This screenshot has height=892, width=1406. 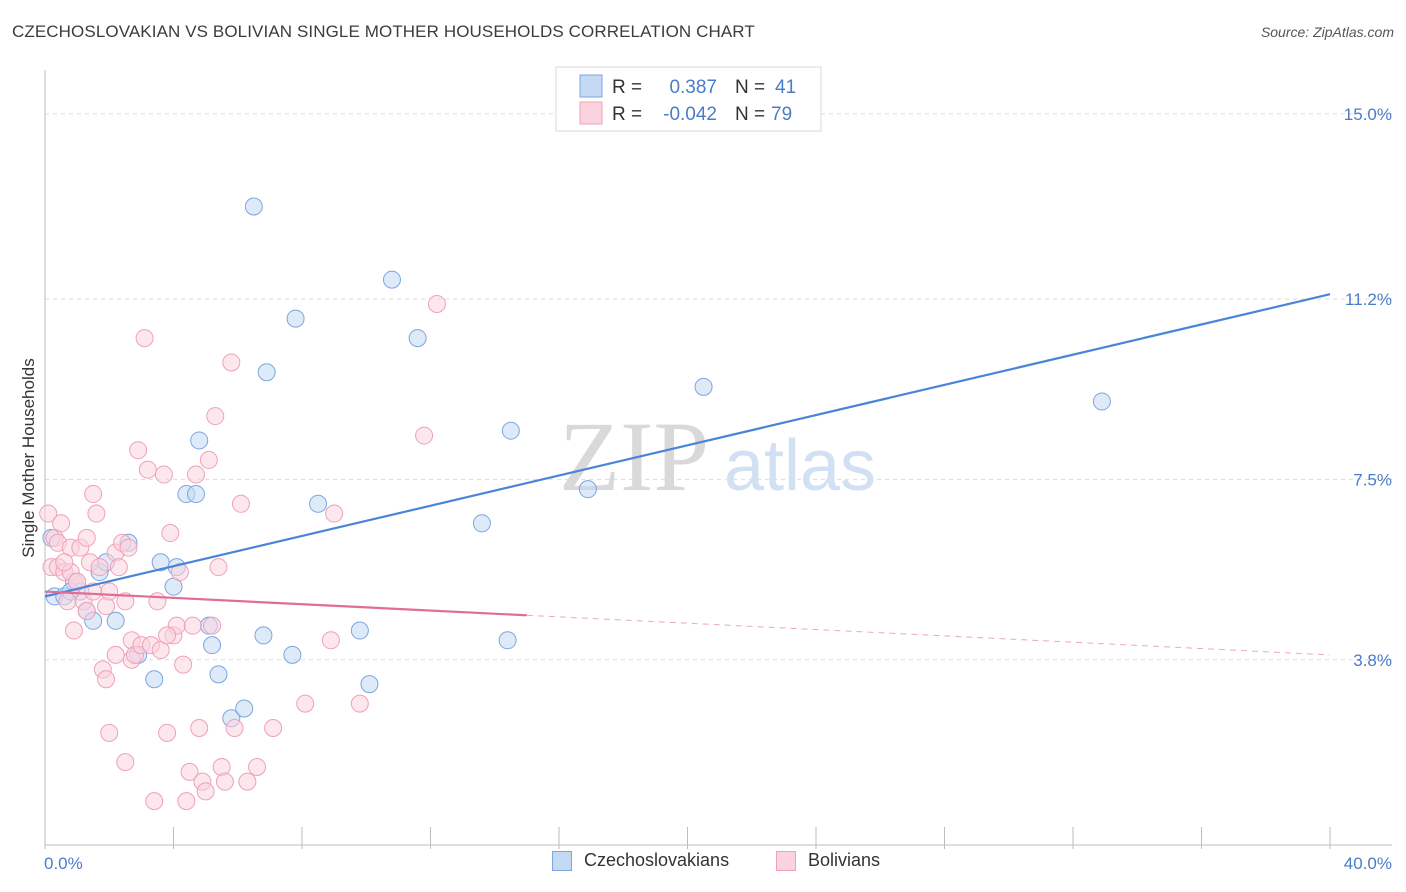 What do you see at coordinates (781, 114) in the screenshot?
I see `legend-n-value: 79` at bounding box center [781, 114].